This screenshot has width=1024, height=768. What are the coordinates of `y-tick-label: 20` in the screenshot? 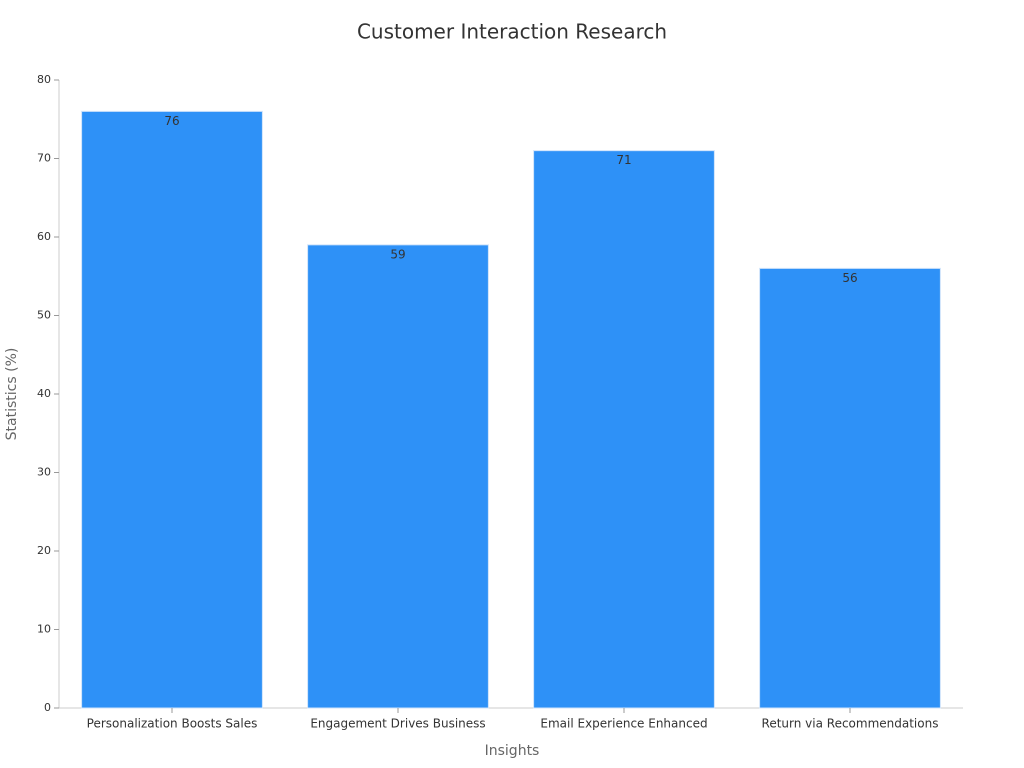 It's located at (44, 550).